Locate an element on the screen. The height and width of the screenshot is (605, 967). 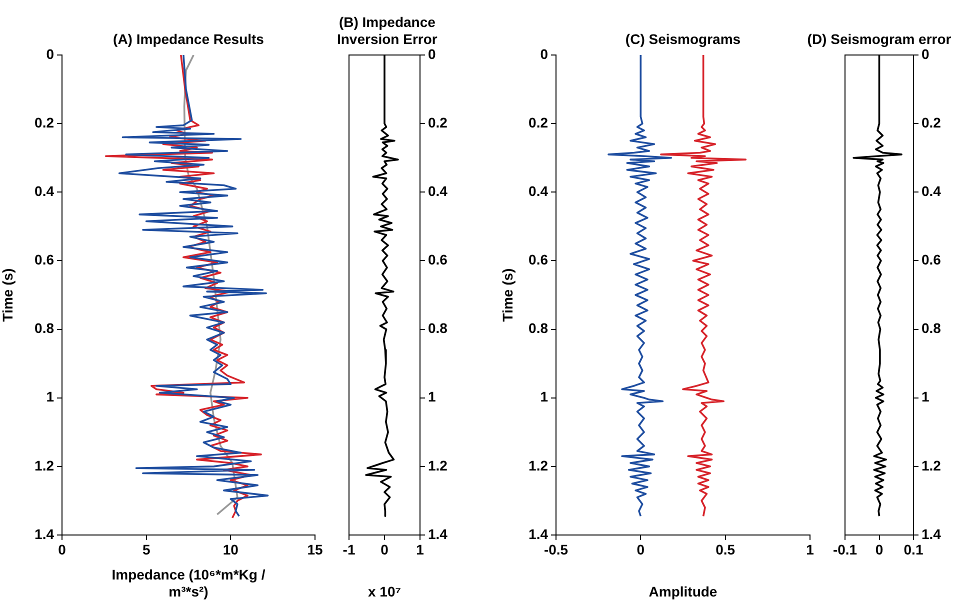
chart-title: (B) Impedance Inversion Error is located at coordinates (387, 30).